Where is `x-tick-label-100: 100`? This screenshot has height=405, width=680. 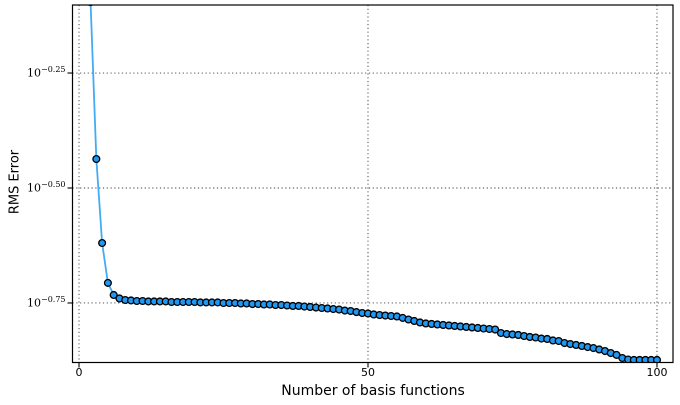 x-tick-label-100: 100 is located at coordinates (657, 372).